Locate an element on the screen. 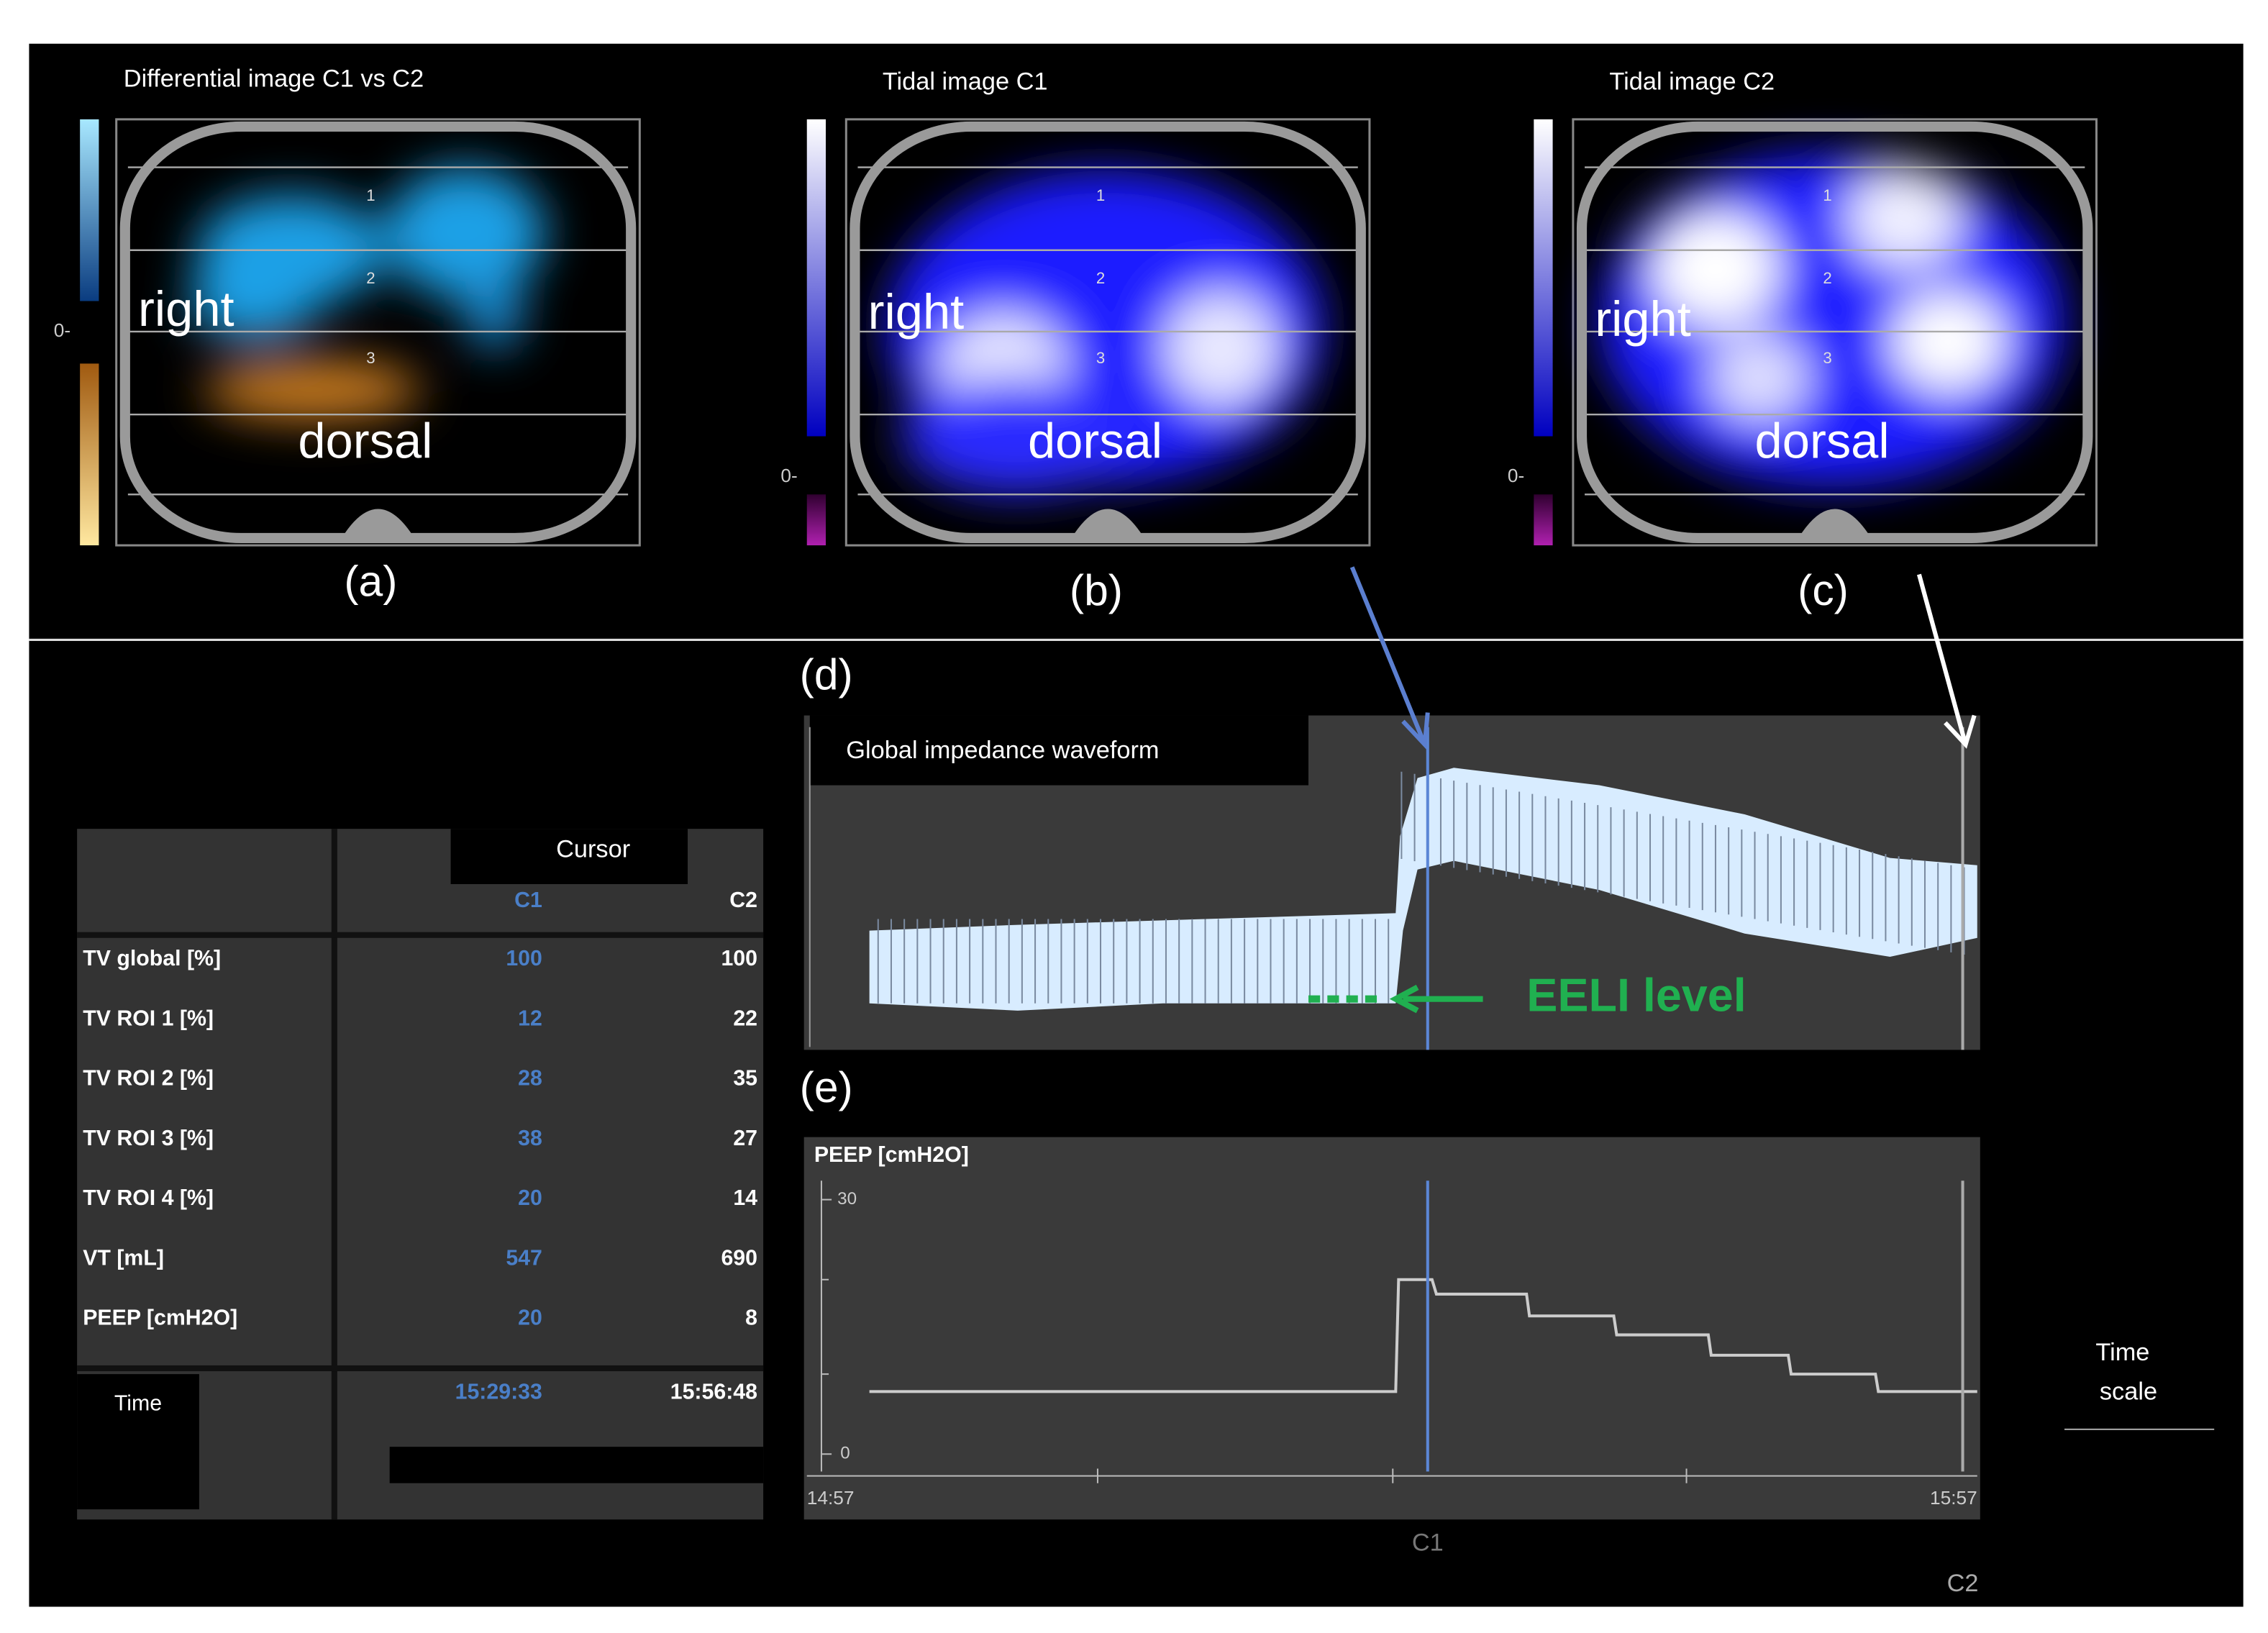  time-scale: scale is located at coordinates (2128, 1391).